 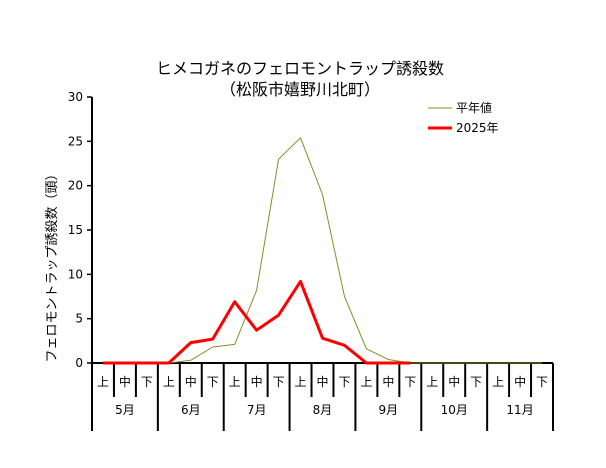 I want to click on month-label: 8月, so click(x=323, y=410).